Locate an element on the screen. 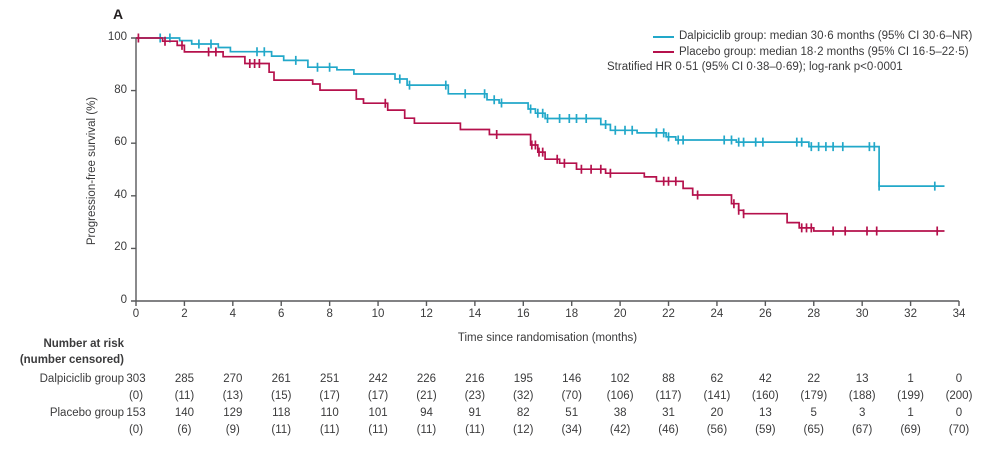 This screenshot has height=457, width=982. at-risk-value: 226 is located at coordinates (426, 379).